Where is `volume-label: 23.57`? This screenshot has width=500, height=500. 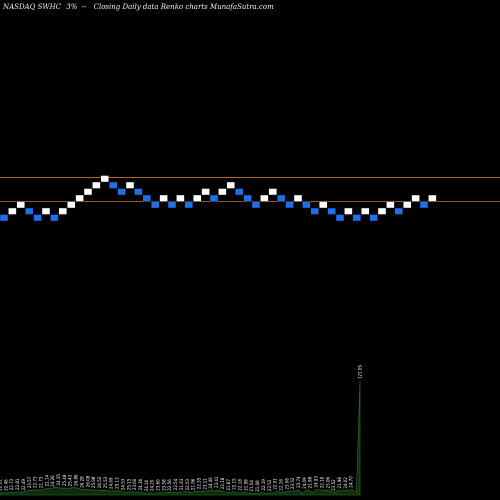 volume-label: 23.57 is located at coordinates (29, 482).